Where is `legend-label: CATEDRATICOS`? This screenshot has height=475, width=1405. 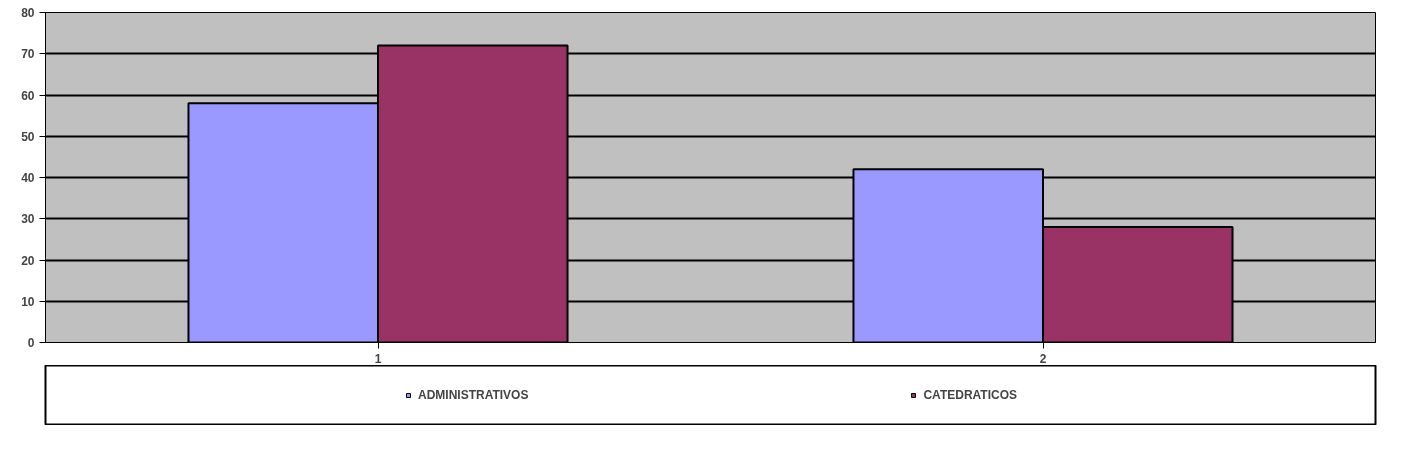 legend-label: CATEDRATICOS is located at coordinates (970, 395).